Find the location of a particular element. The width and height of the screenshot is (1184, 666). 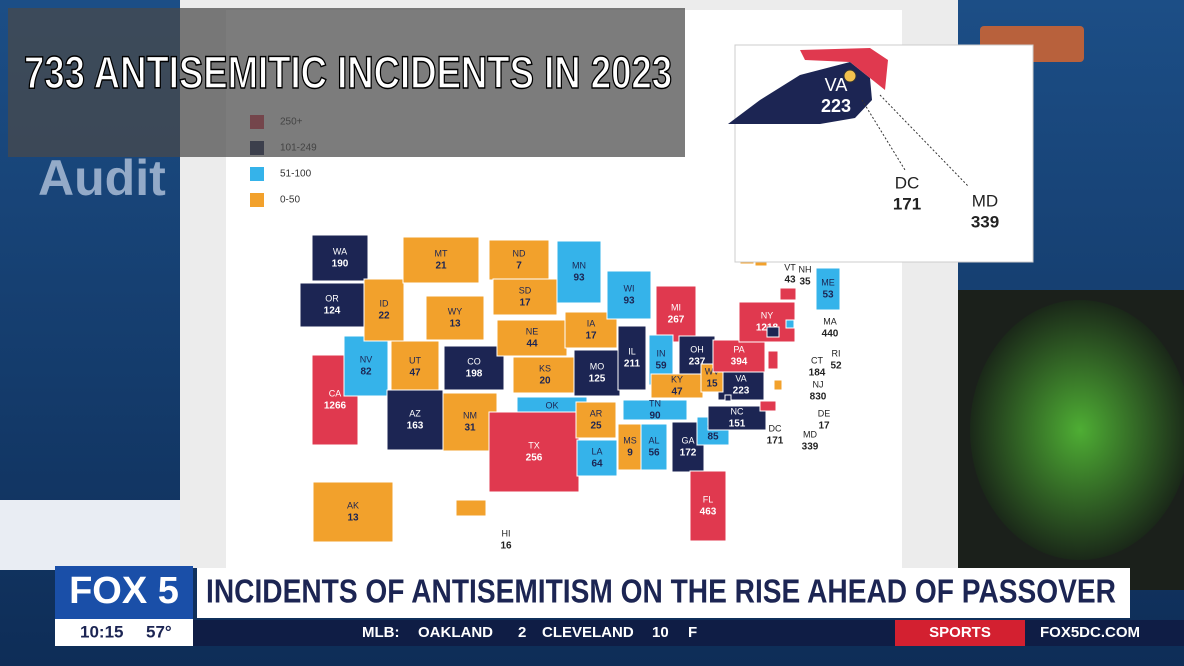

inset-count: 339 is located at coordinates (985, 221).